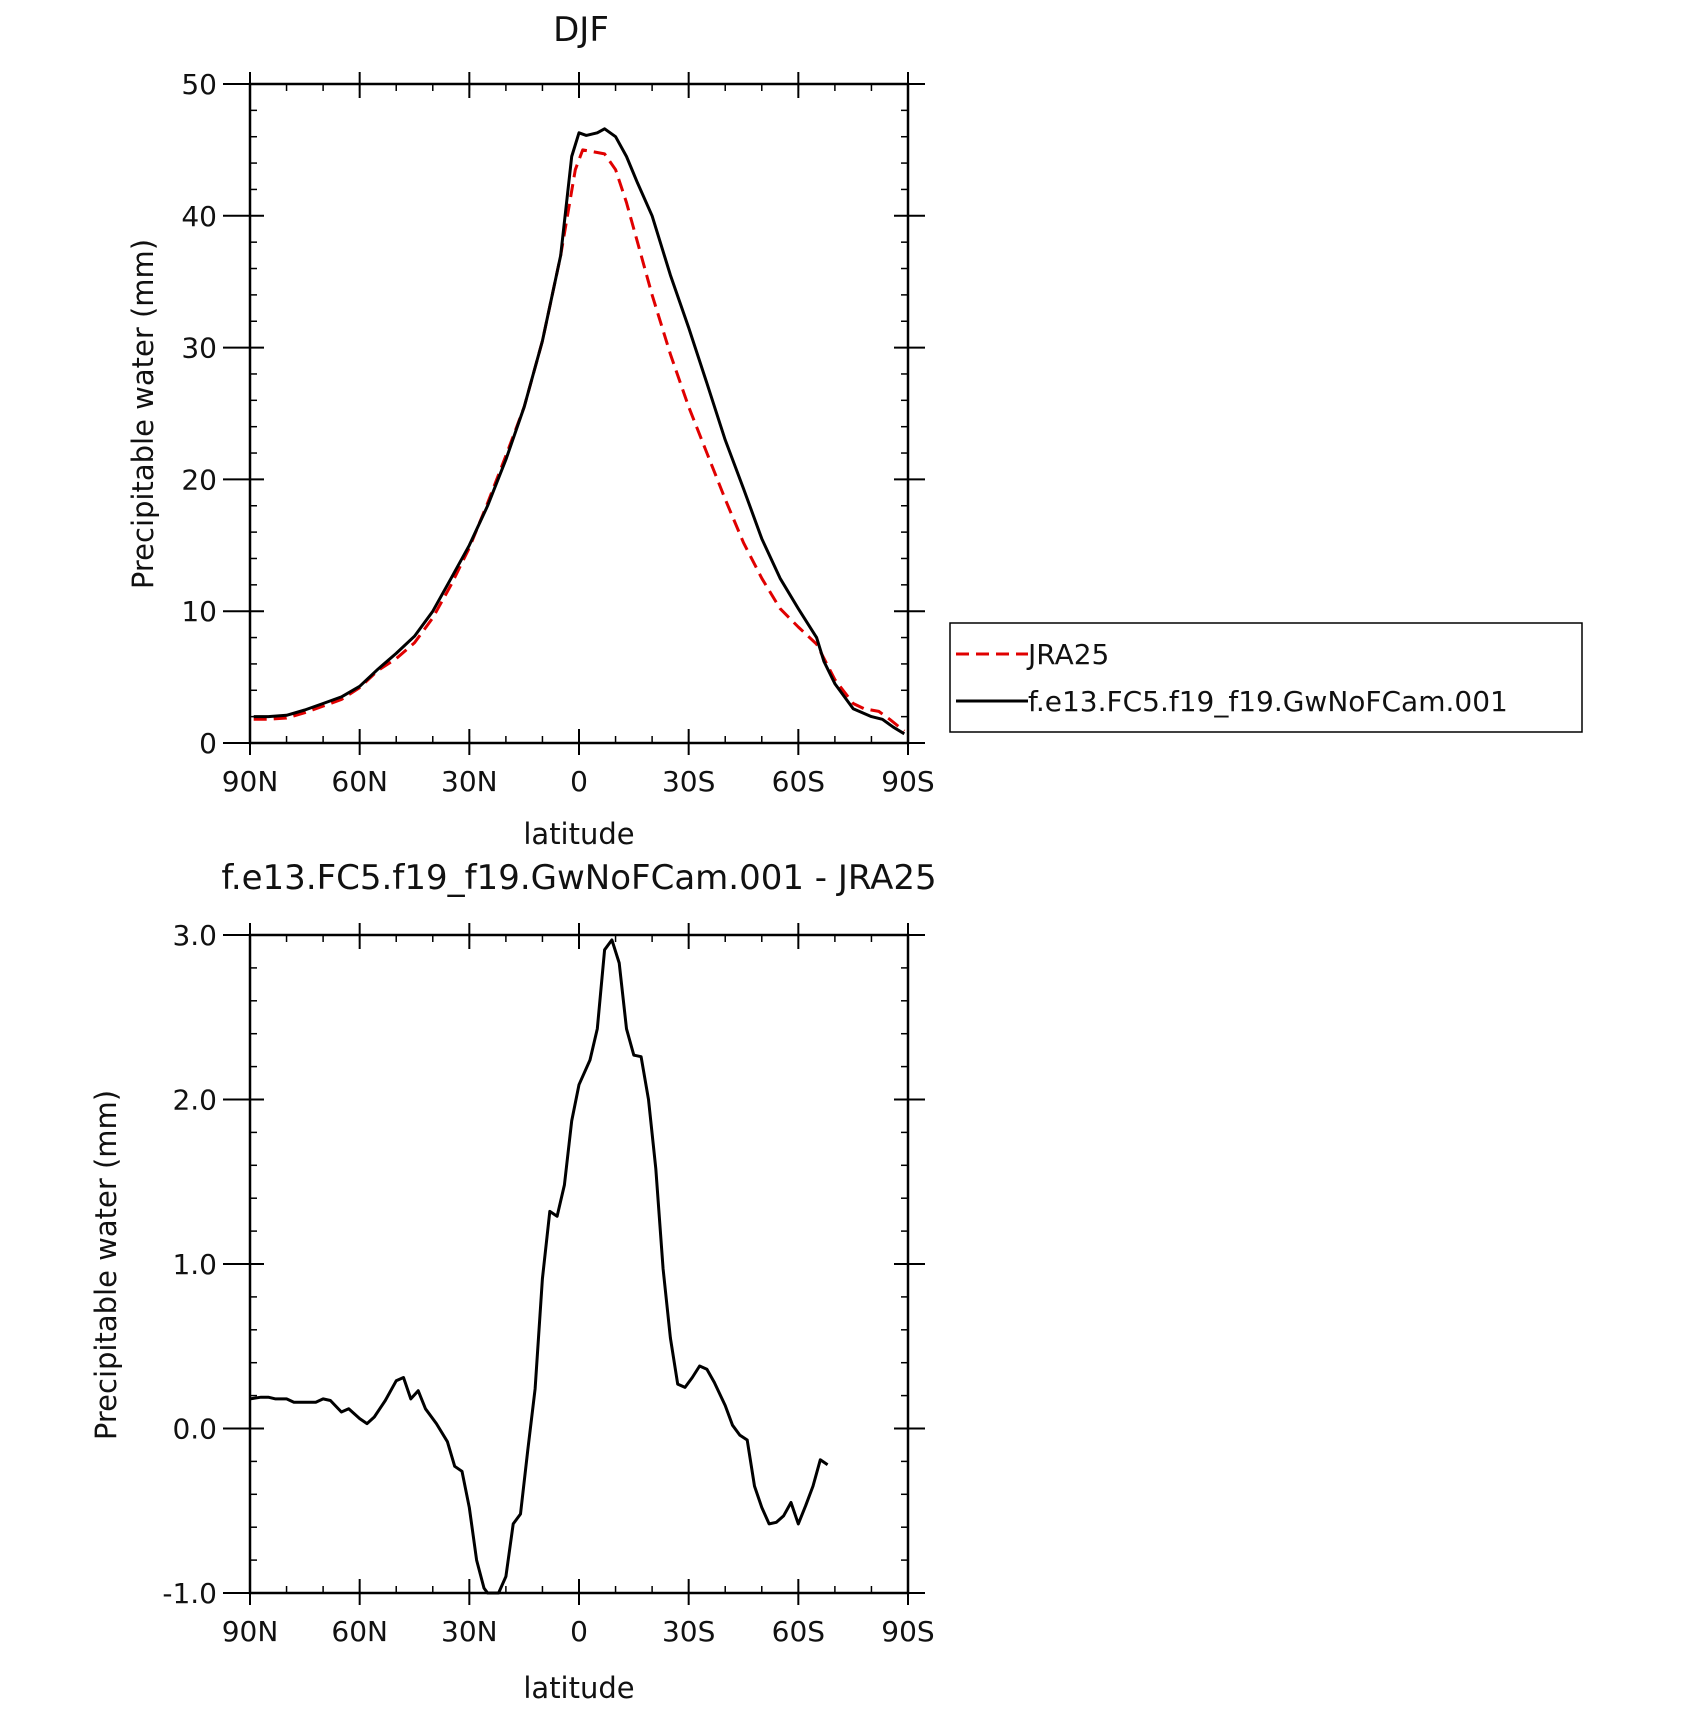  What do you see at coordinates (199, 216) in the screenshot?
I see `y-tick-label: 40` at bounding box center [199, 216].